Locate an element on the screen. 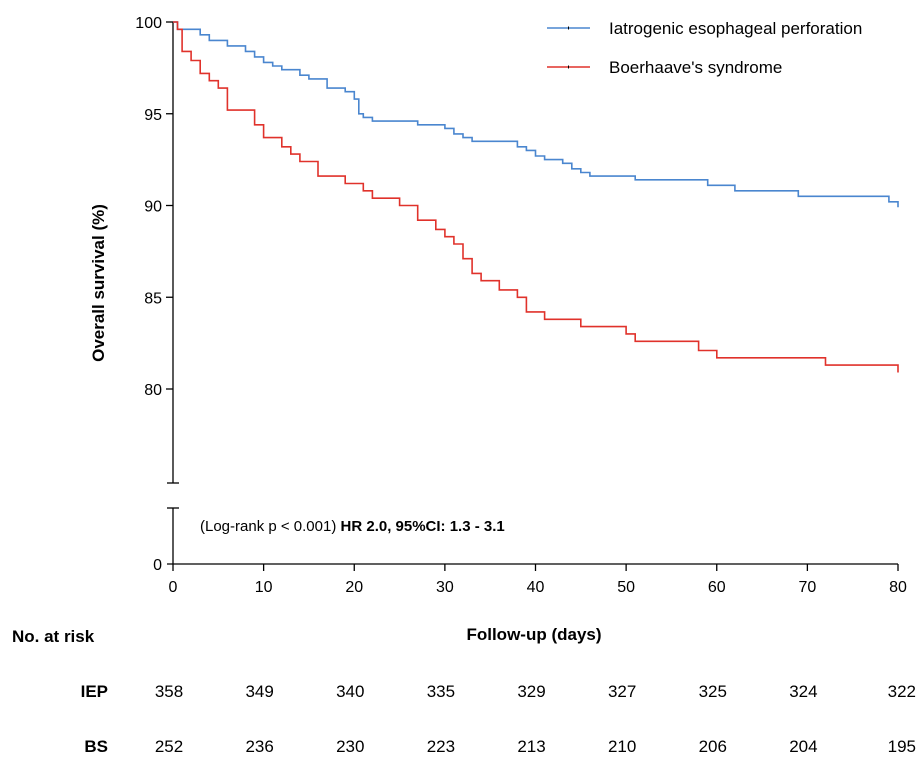 The height and width of the screenshot is (758, 920). risk-value: 349 is located at coordinates (259, 691).